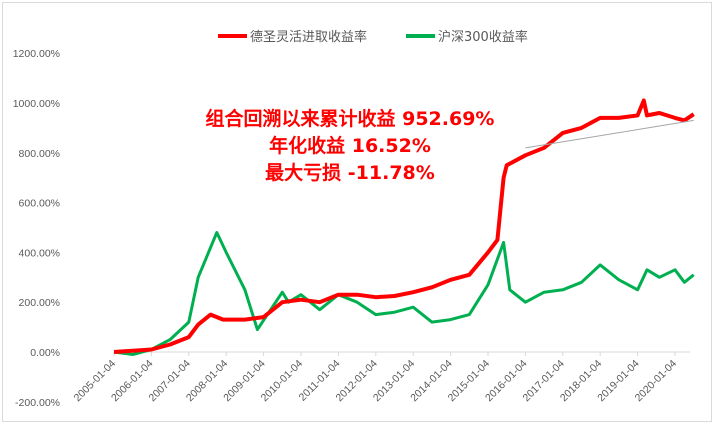  I want to click on annotation-annualized-return: 年化收益 16.52%, so click(350, 146).